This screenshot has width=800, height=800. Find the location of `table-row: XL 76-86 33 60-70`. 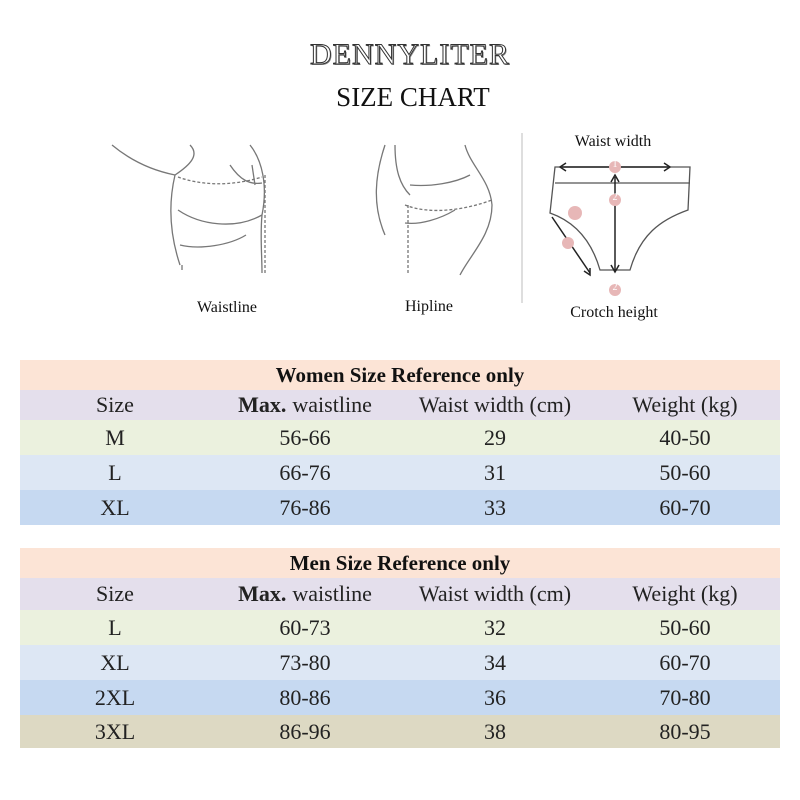

table-row: XL 76-86 33 60-70 is located at coordinates (400, 507).